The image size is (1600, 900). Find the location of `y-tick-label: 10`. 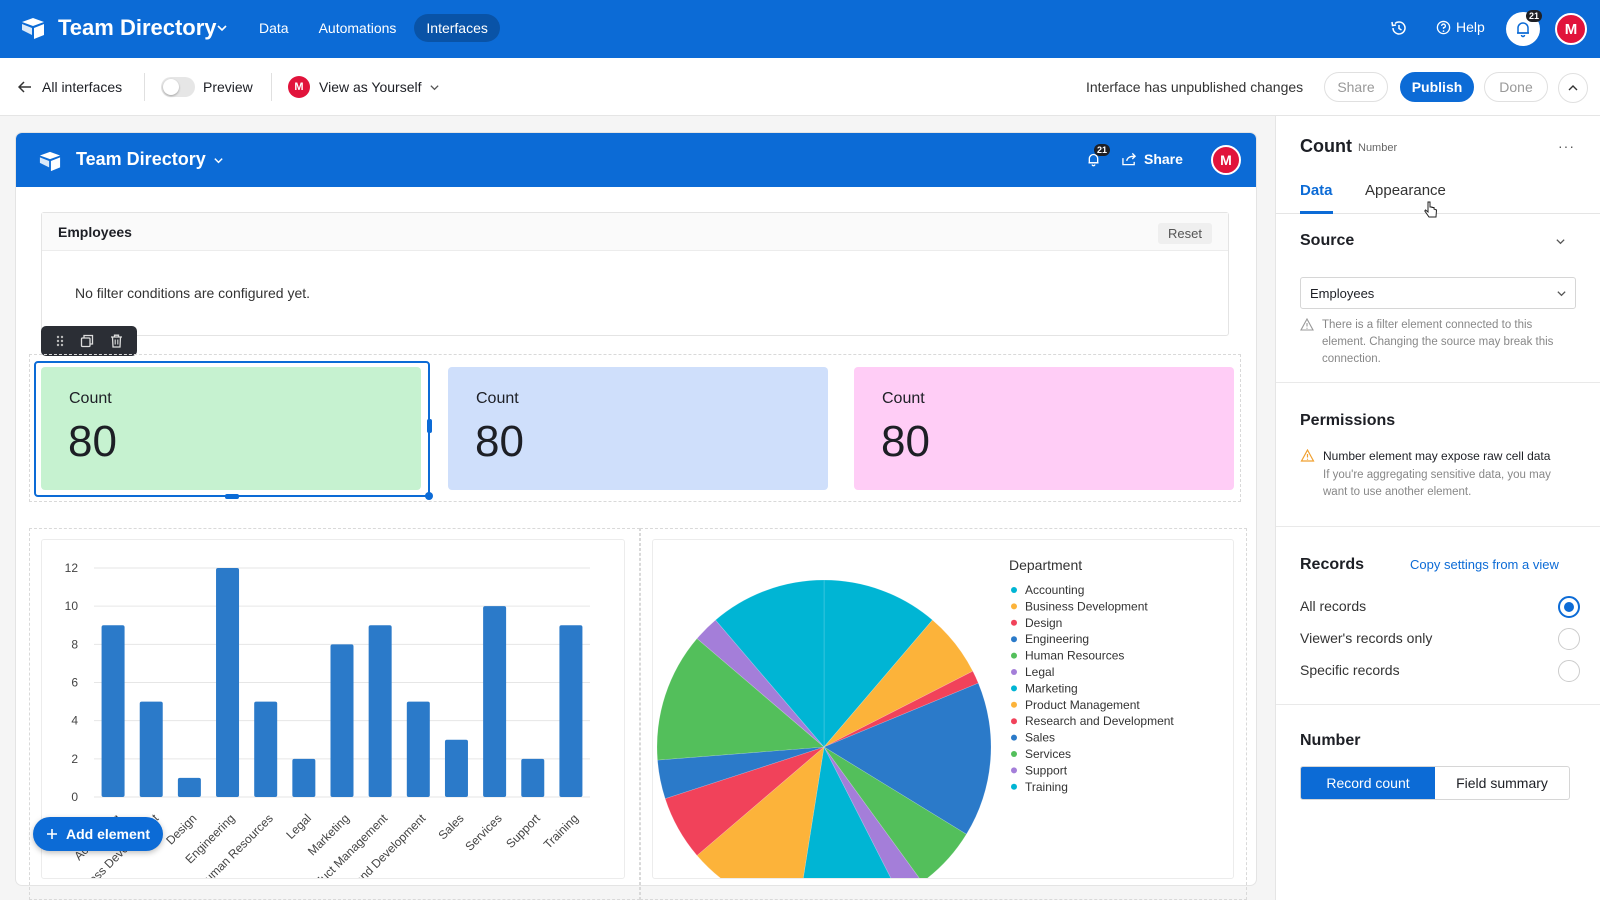

y-tick-label: 10 is located at coordinates (72, 606).